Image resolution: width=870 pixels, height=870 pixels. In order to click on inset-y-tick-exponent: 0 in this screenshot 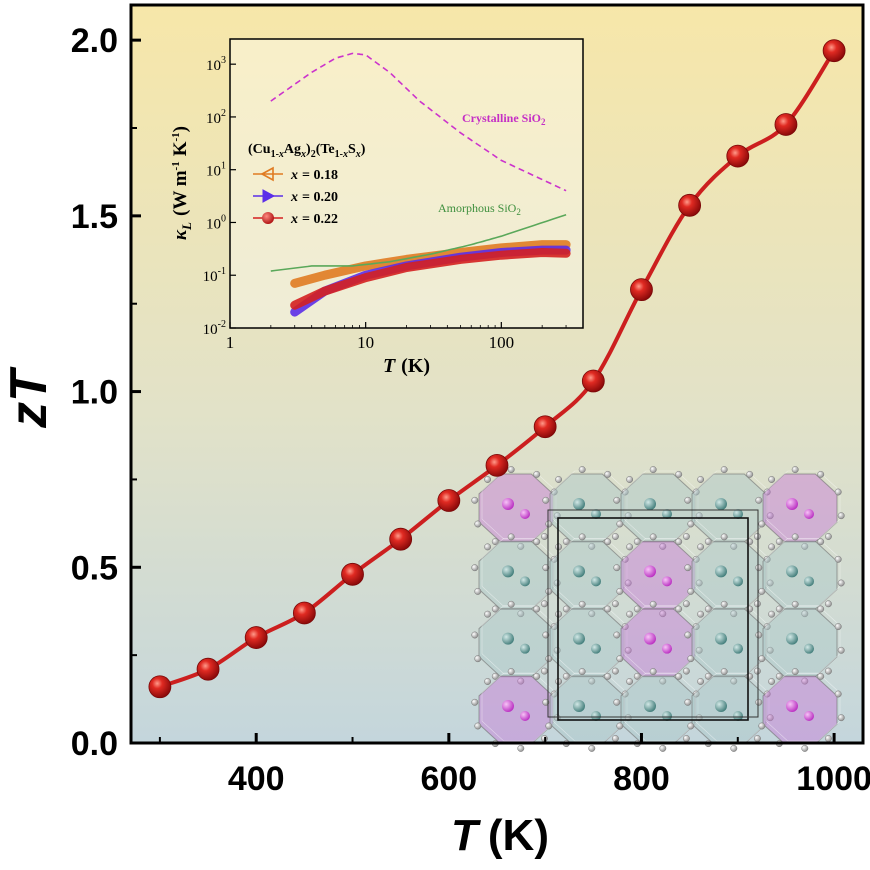, I will do `click(223, 218)`.